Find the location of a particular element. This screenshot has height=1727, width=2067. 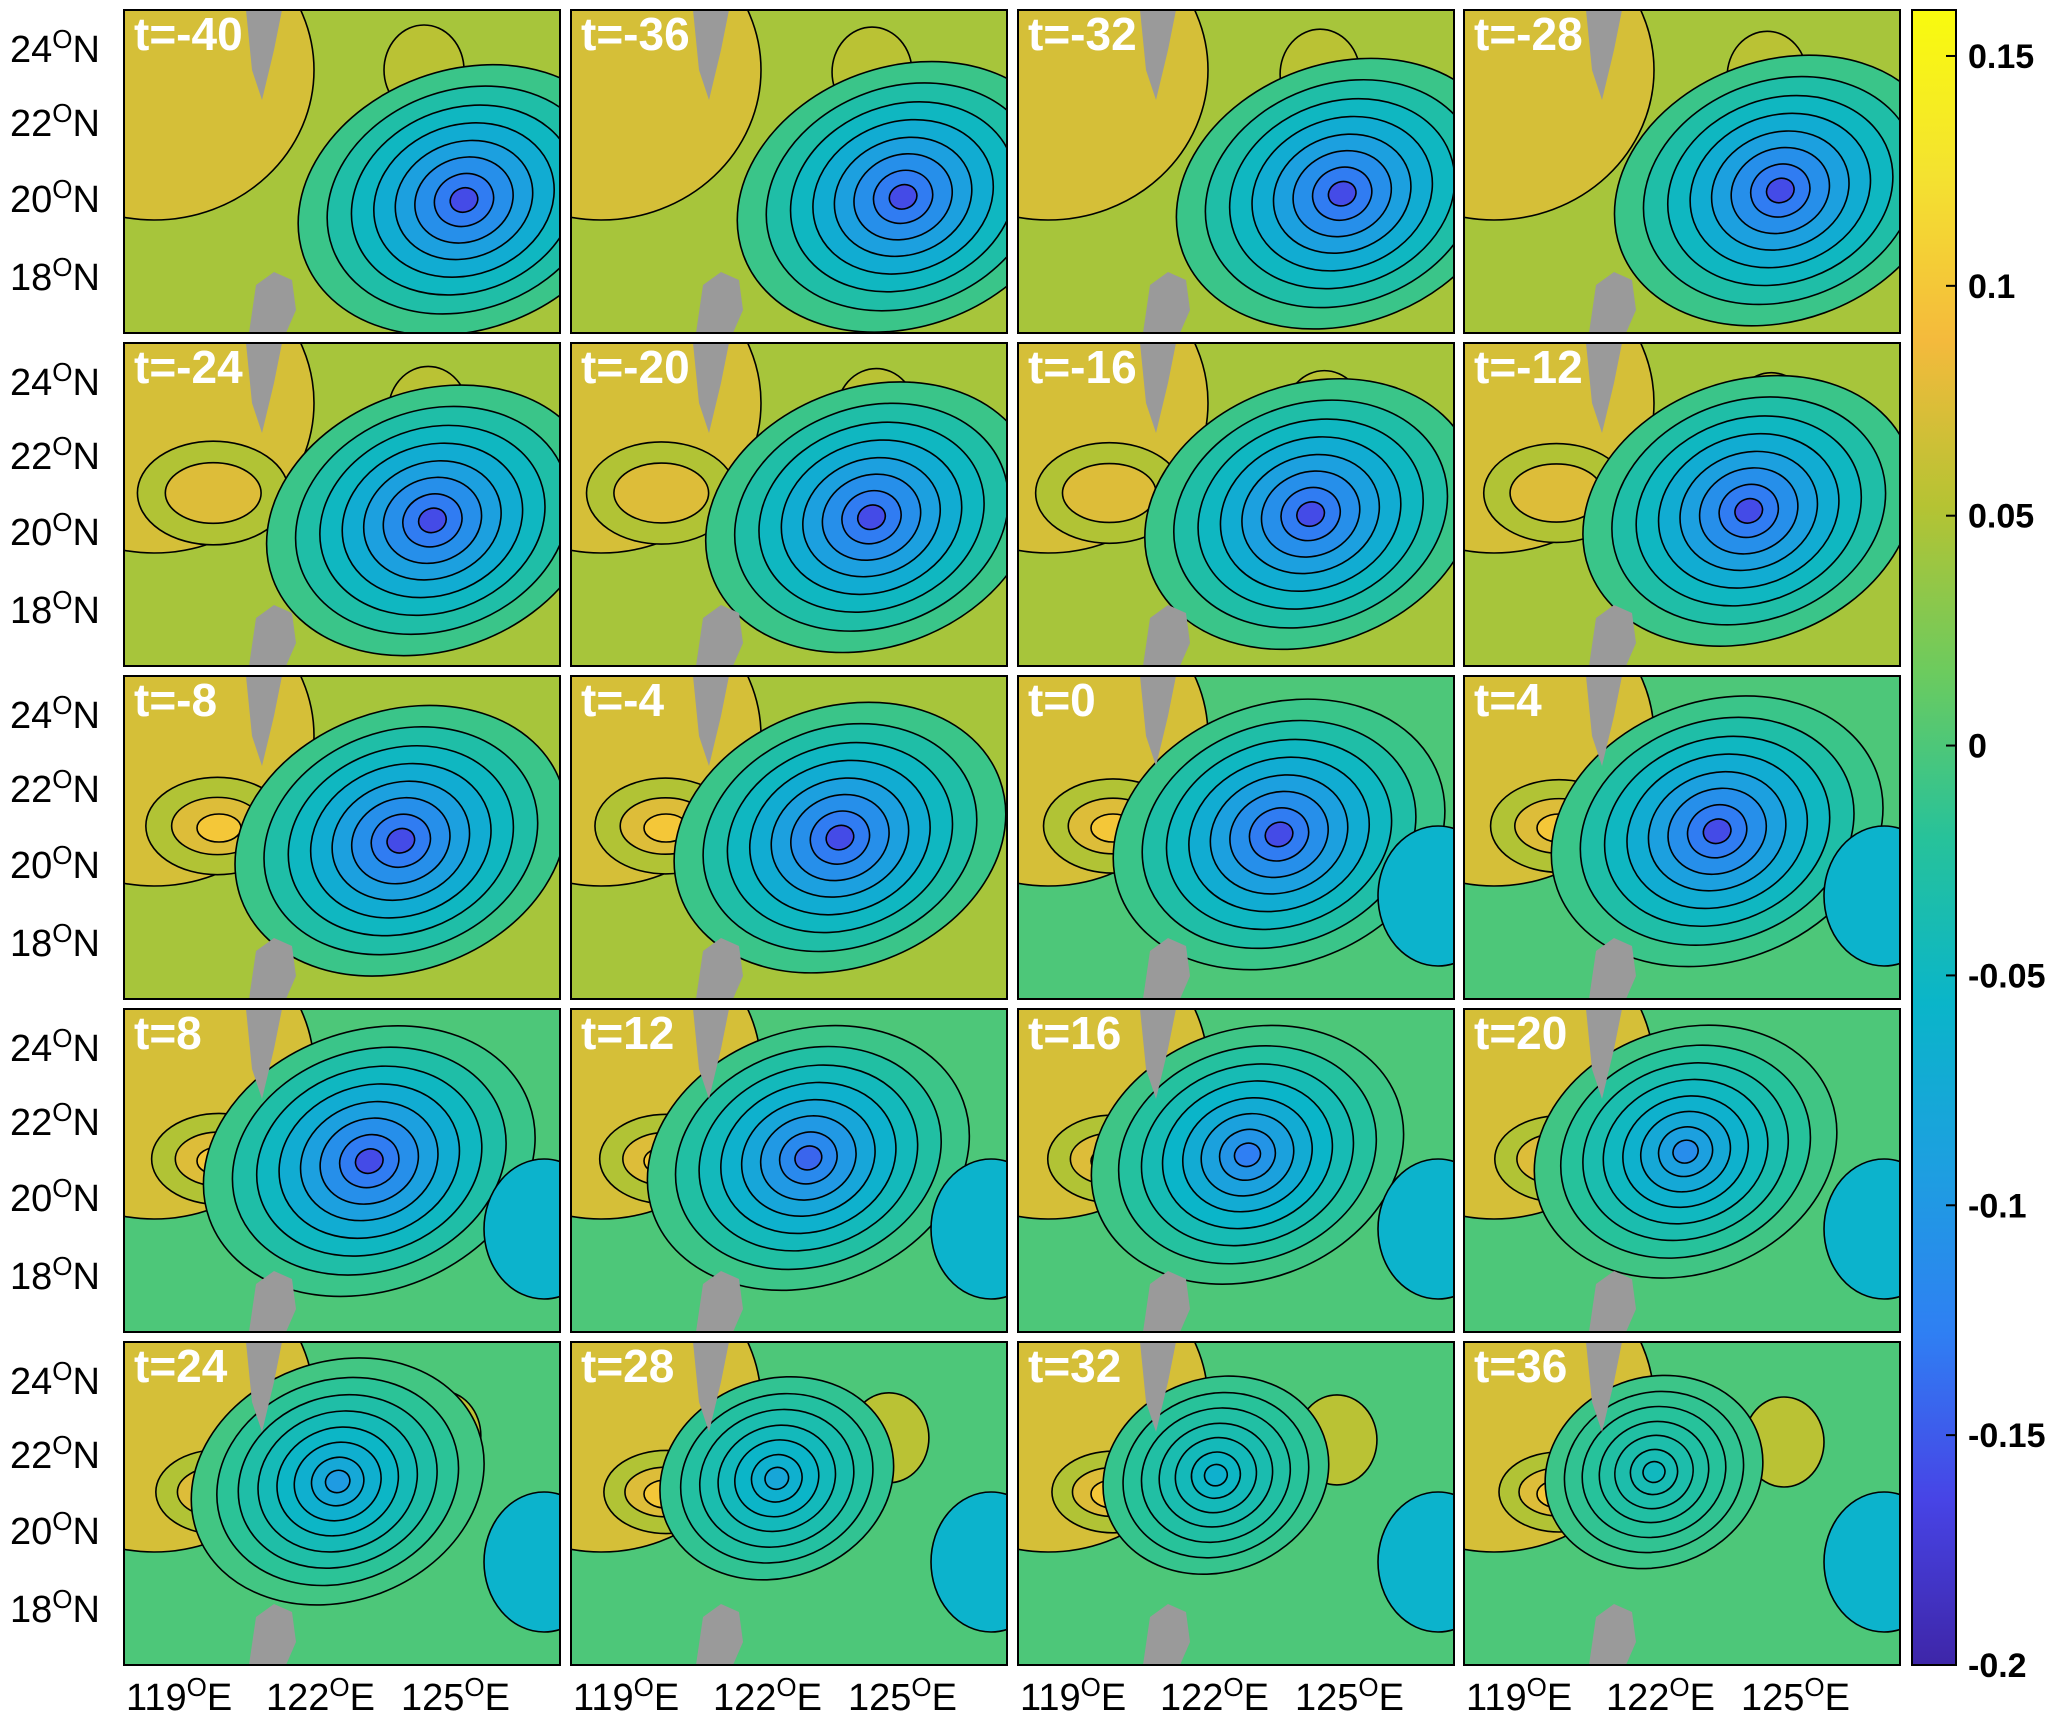

map-panel: t=20 is located at coordinates (1682, 1170).